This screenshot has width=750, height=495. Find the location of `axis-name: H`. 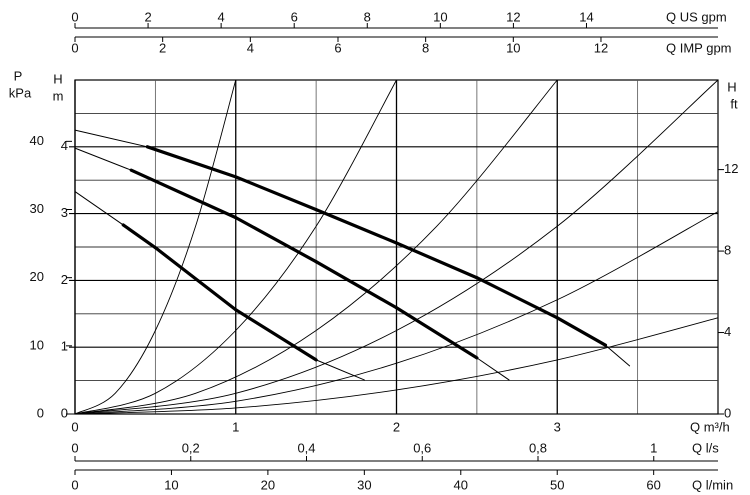

axis-name: H is located at coordinates (731, 86).